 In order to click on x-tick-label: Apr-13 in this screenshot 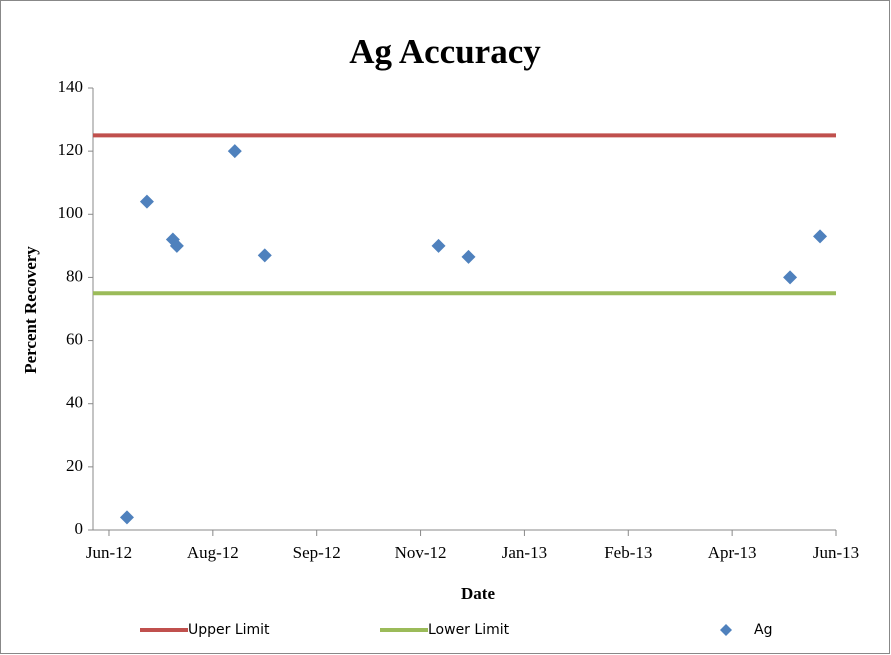, I will do `click(732, 552)`.